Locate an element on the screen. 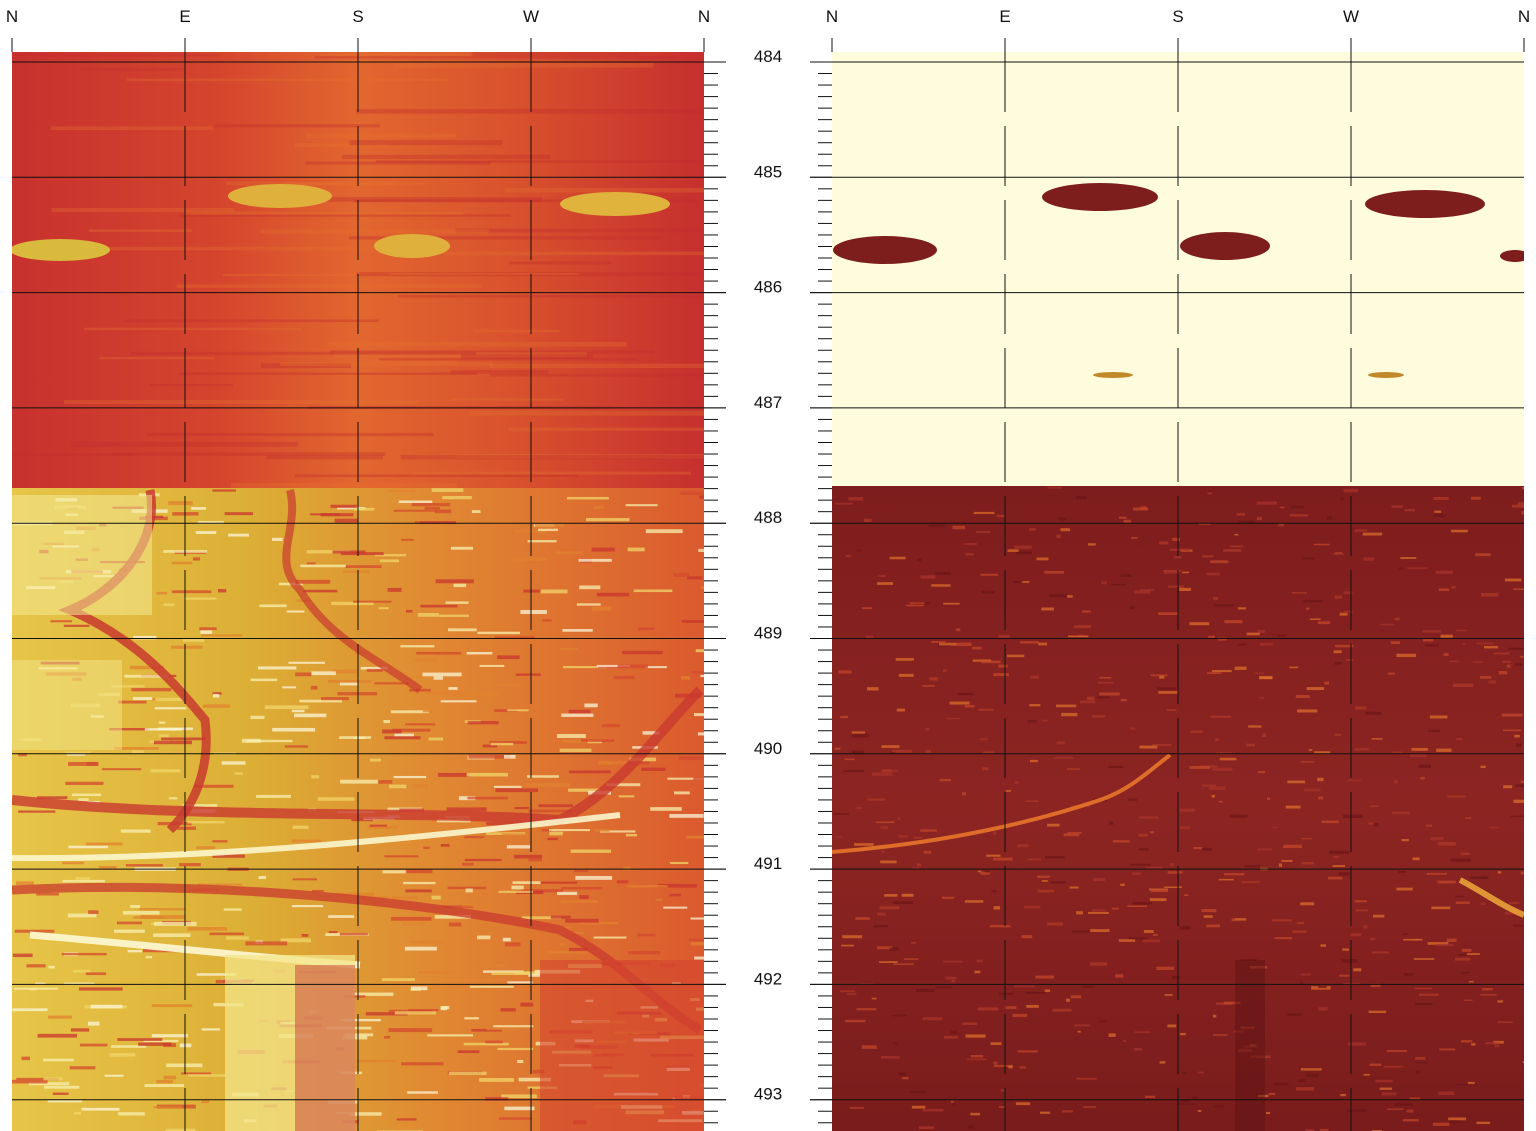  depth-label: 492 is located at coordinates (768, 978).